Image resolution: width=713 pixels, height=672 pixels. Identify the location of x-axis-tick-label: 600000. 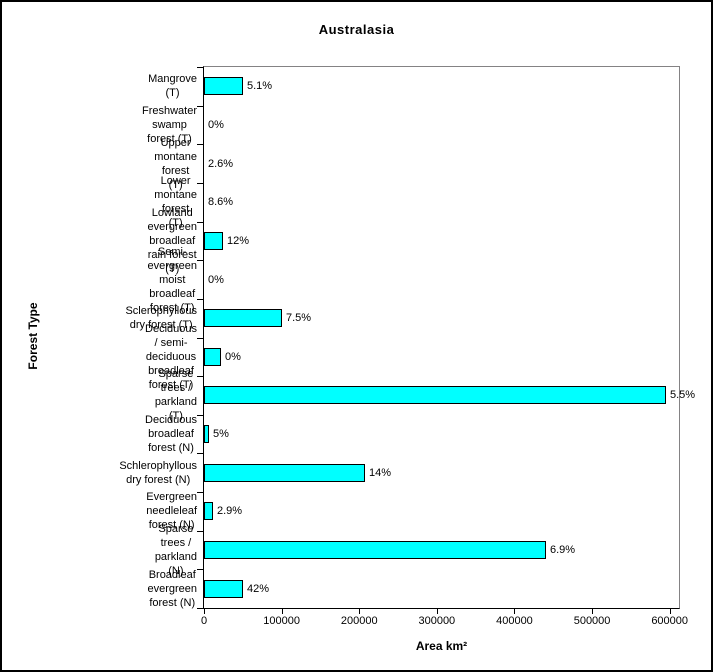
(670, 621).